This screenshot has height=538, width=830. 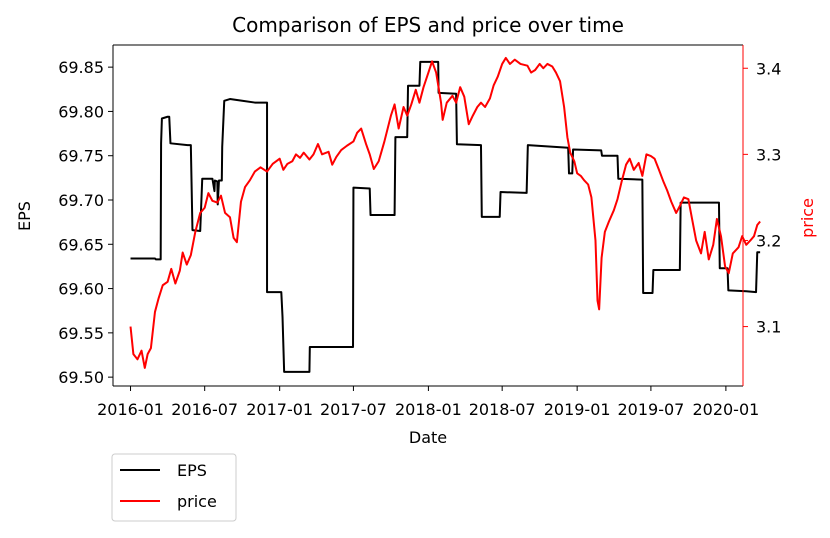 What do you see at coordinates (130, 409) in the screenshot?
I see `x-tick-label: 2016-01` at bounding box center [130, 409].